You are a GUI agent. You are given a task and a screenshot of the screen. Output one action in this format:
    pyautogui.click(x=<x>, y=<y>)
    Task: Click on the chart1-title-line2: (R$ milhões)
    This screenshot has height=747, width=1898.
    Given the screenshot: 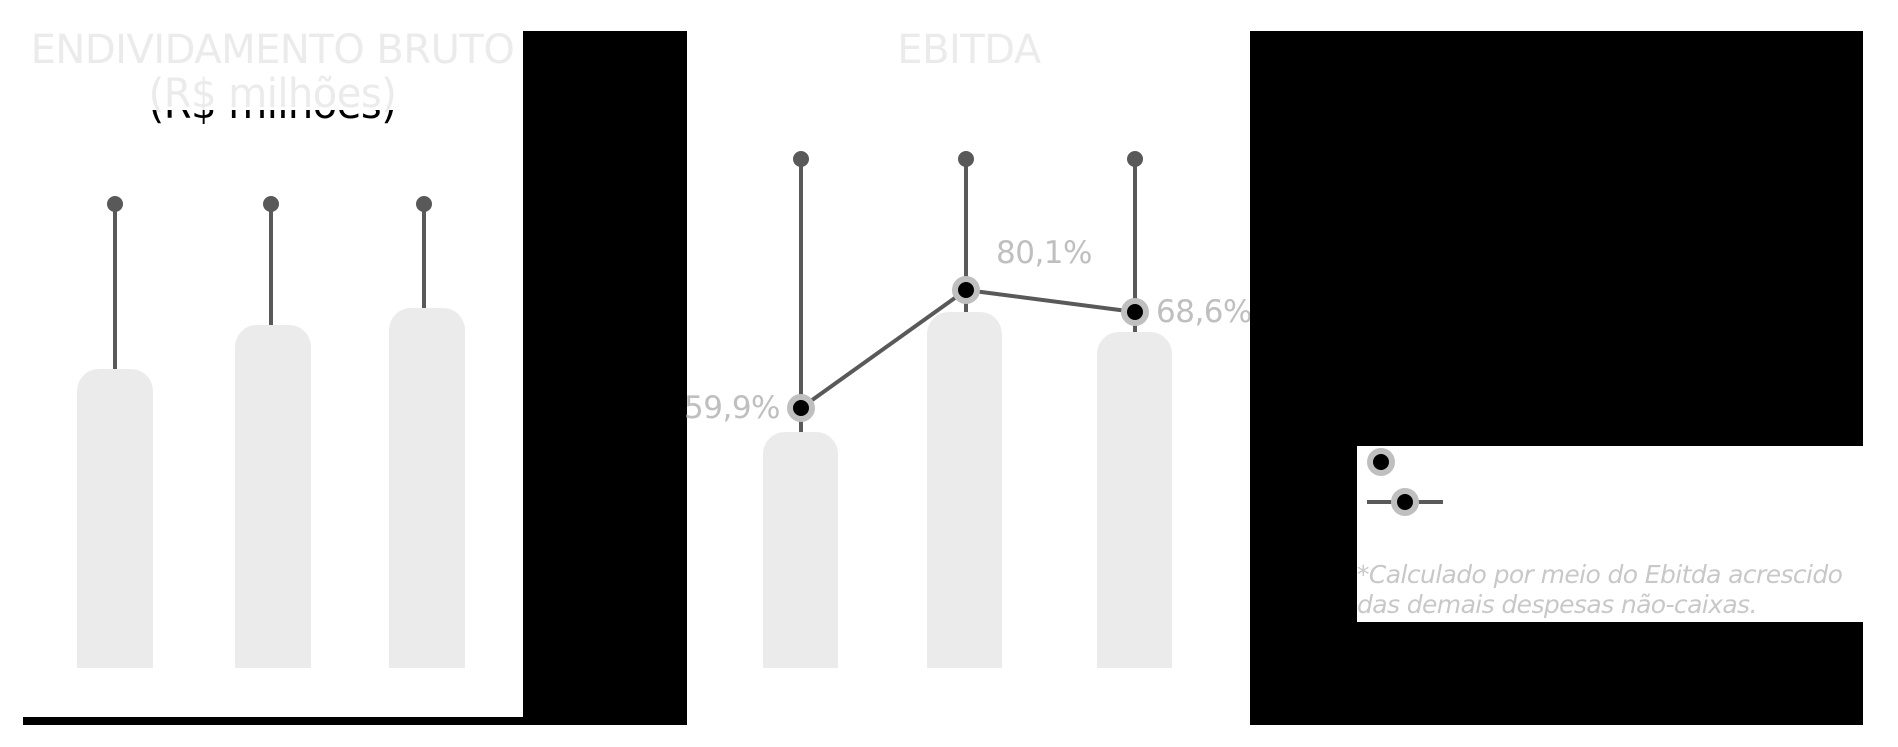 What is the action you would take?
    pyautogui.click(x=272, y=94)
    